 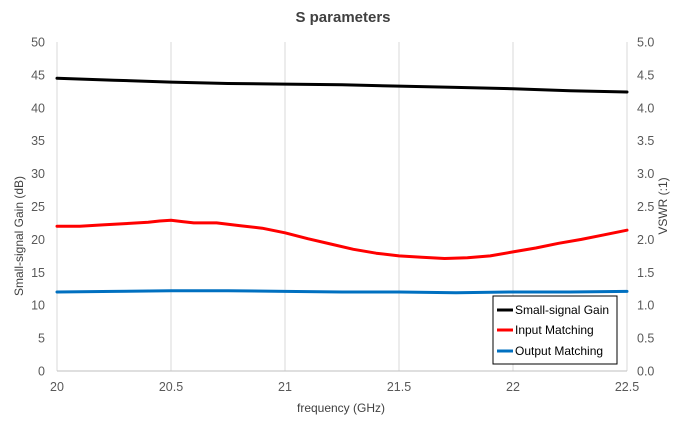 I want to click on y-left-tick-labels: 0 5 10 15 20 25 30 35 40 45 50, so click(x=38, y=207).